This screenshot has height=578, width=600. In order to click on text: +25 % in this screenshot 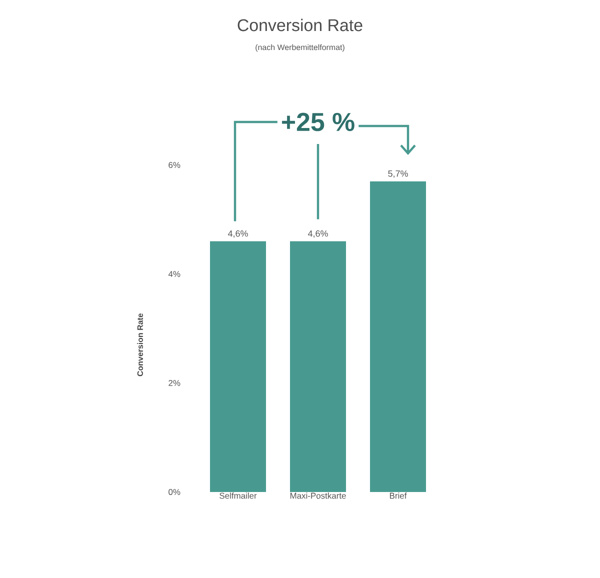, I will do `click(318, 122)`.